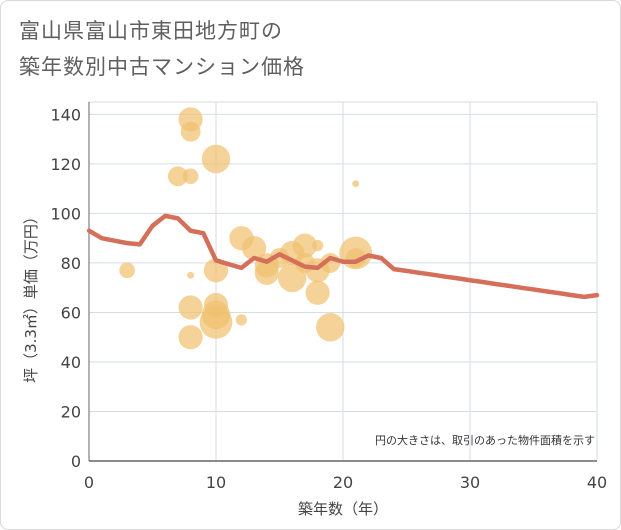 The width and height of the screenshot is (621, 530). Describe the element at coordinates (76, 461) in the screenshot. I see `y-tick-label: 0` at that location.